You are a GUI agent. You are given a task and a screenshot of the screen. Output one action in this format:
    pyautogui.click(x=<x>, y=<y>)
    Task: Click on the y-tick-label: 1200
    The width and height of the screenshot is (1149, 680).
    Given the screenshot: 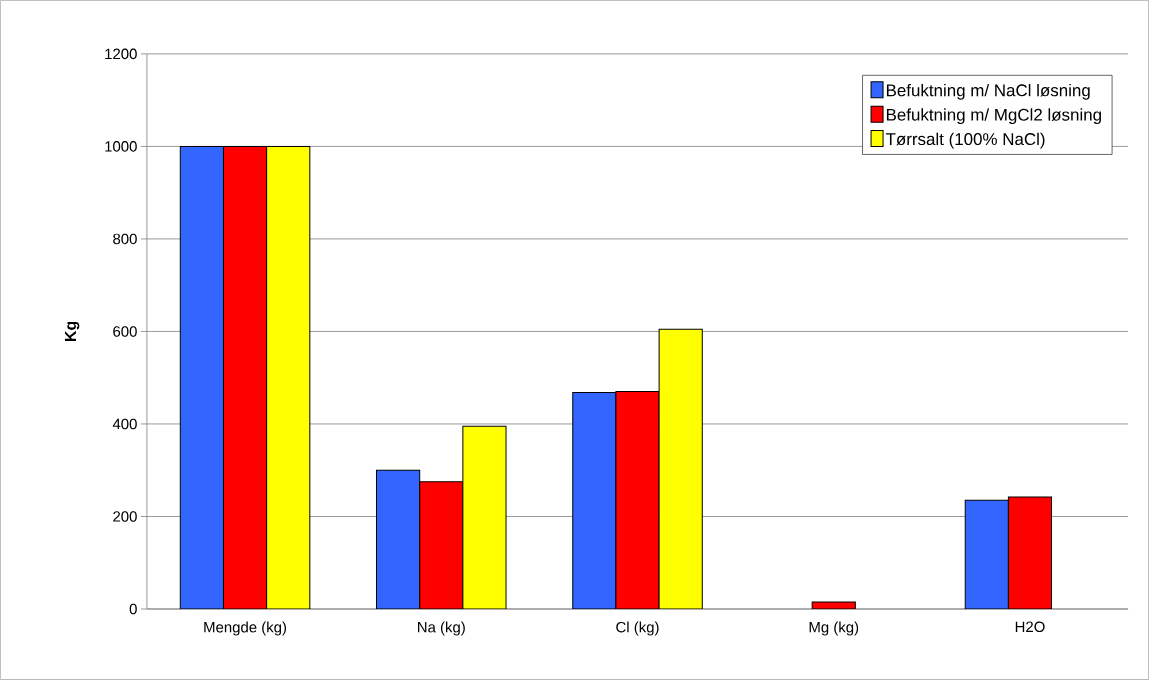 What is the action you would take?
    pyautogui.click(x=121, y=54)
    